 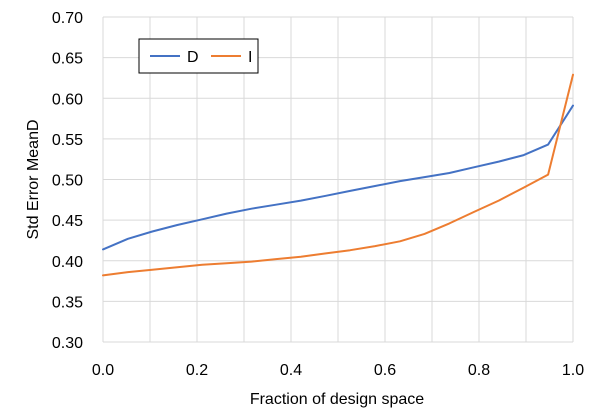 I want to click on y-tick-label: 0.30, so click(x=67, y=343).